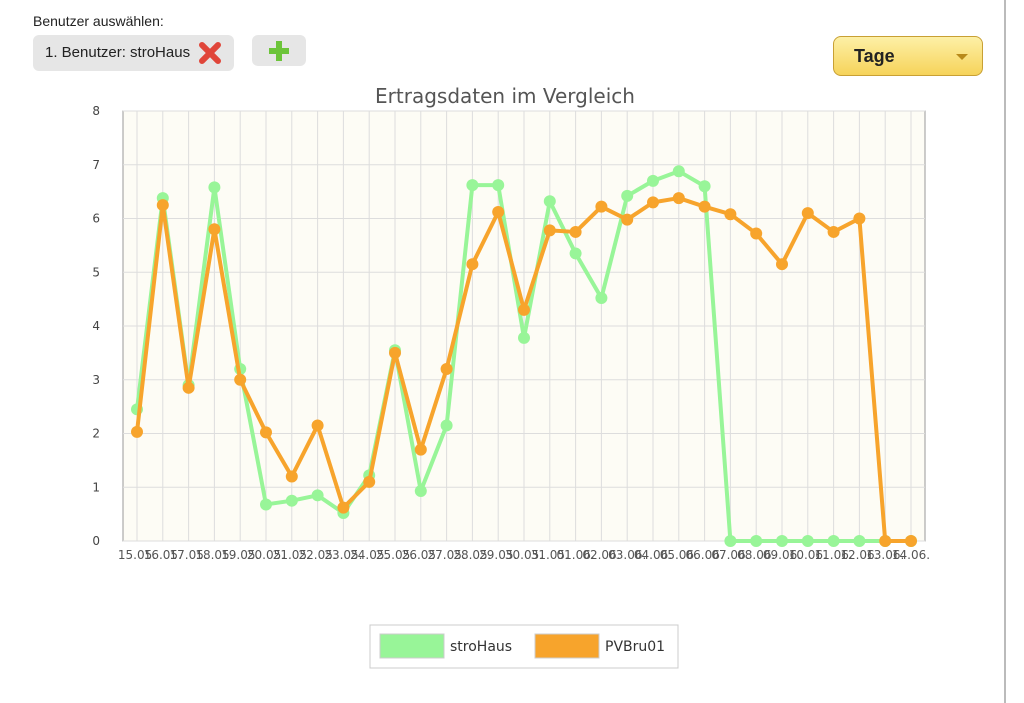 The height and width of the screenshot is (703, 1024). I want to click on period-label: Tage, so click(874, 56).